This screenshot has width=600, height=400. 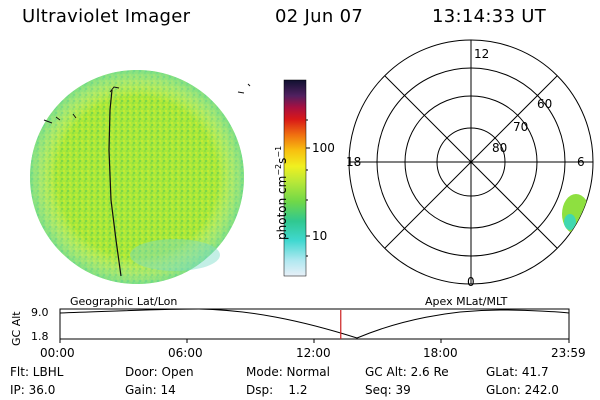 I want to click on colorbar-tick-10: 10, so click(x=320, y=236).